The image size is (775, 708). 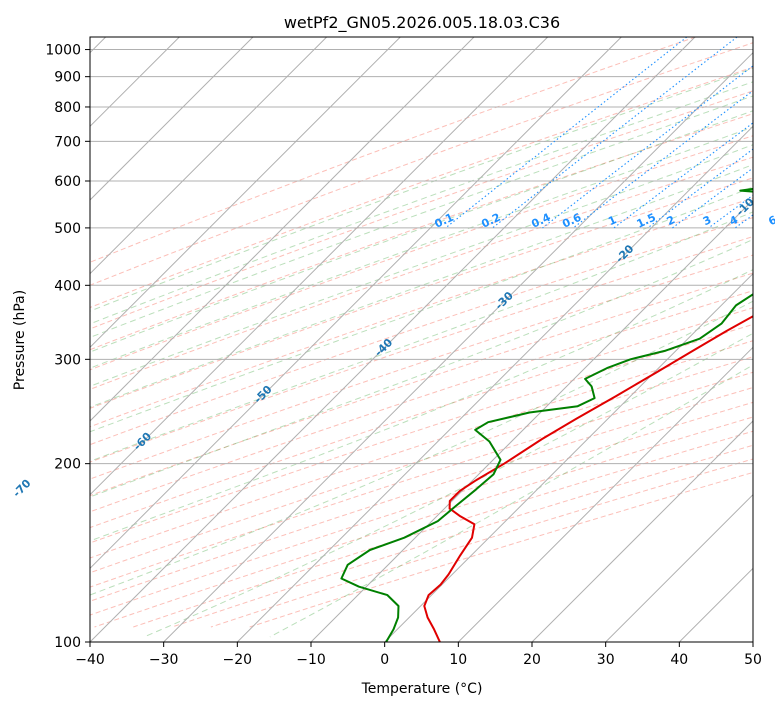 I want to click on y-tick-label: 600, so click(x=67, y=182).